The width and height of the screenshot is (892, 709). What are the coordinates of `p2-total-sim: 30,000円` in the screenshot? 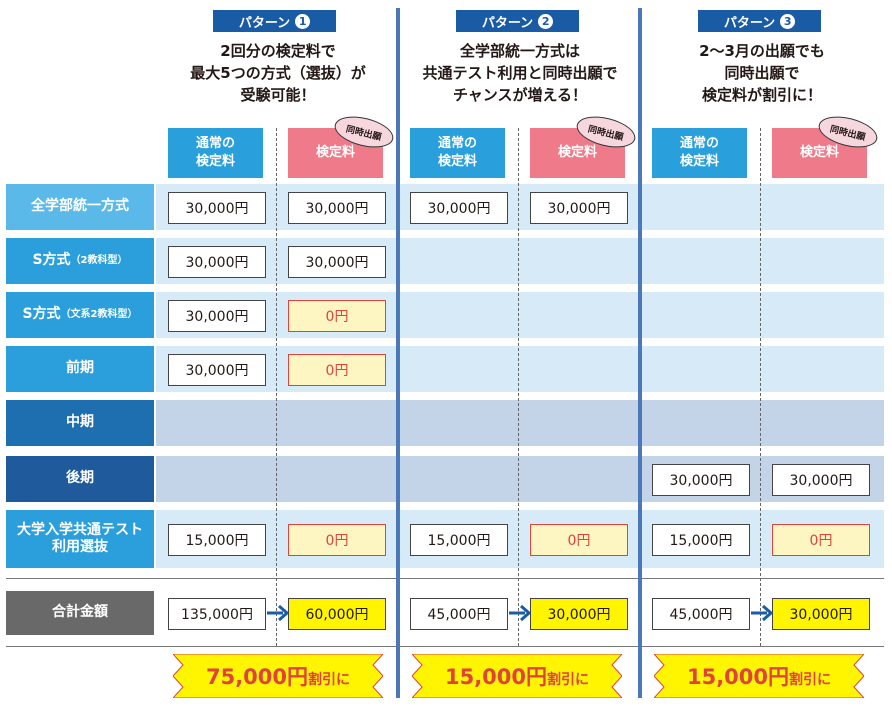 It's located at (579, 614).